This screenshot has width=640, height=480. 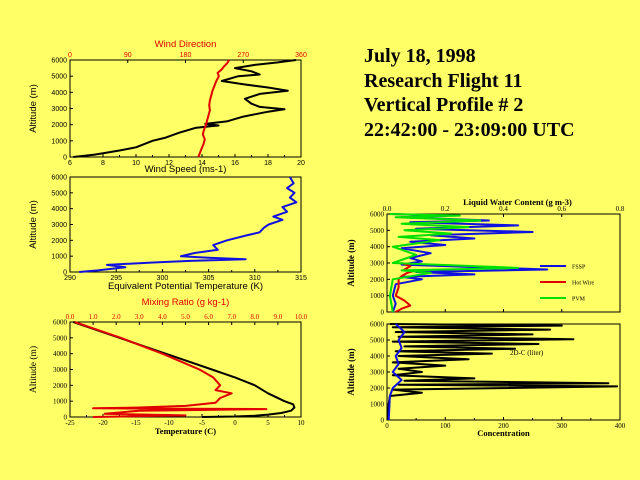 I want to click on conc-x-tick-label: 400, so click(x=620, y=426).